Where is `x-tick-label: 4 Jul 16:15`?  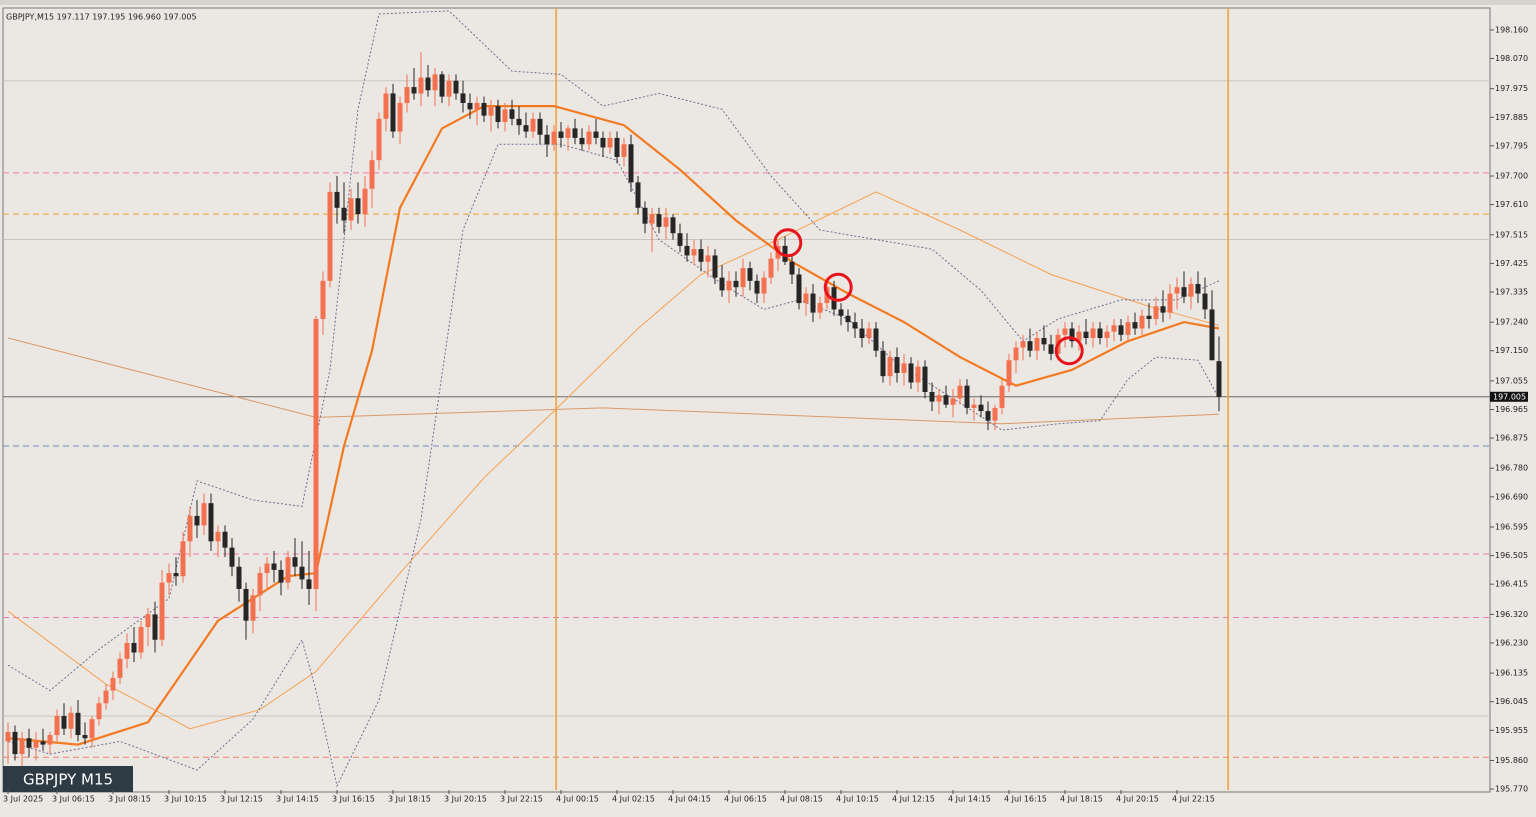
x-tick-label: 4 Jul 16:15 is located at coordinates (1025, 799).